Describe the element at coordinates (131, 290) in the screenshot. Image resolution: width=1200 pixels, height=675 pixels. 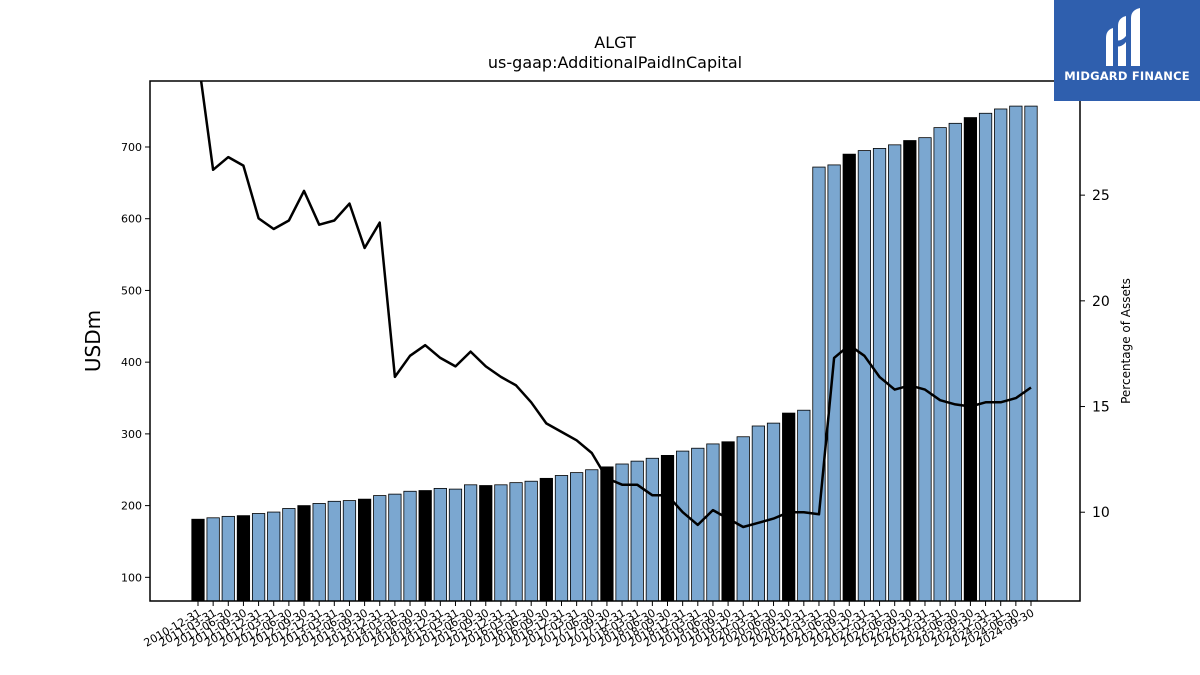
I see `y-tick-label: 500` at that location.